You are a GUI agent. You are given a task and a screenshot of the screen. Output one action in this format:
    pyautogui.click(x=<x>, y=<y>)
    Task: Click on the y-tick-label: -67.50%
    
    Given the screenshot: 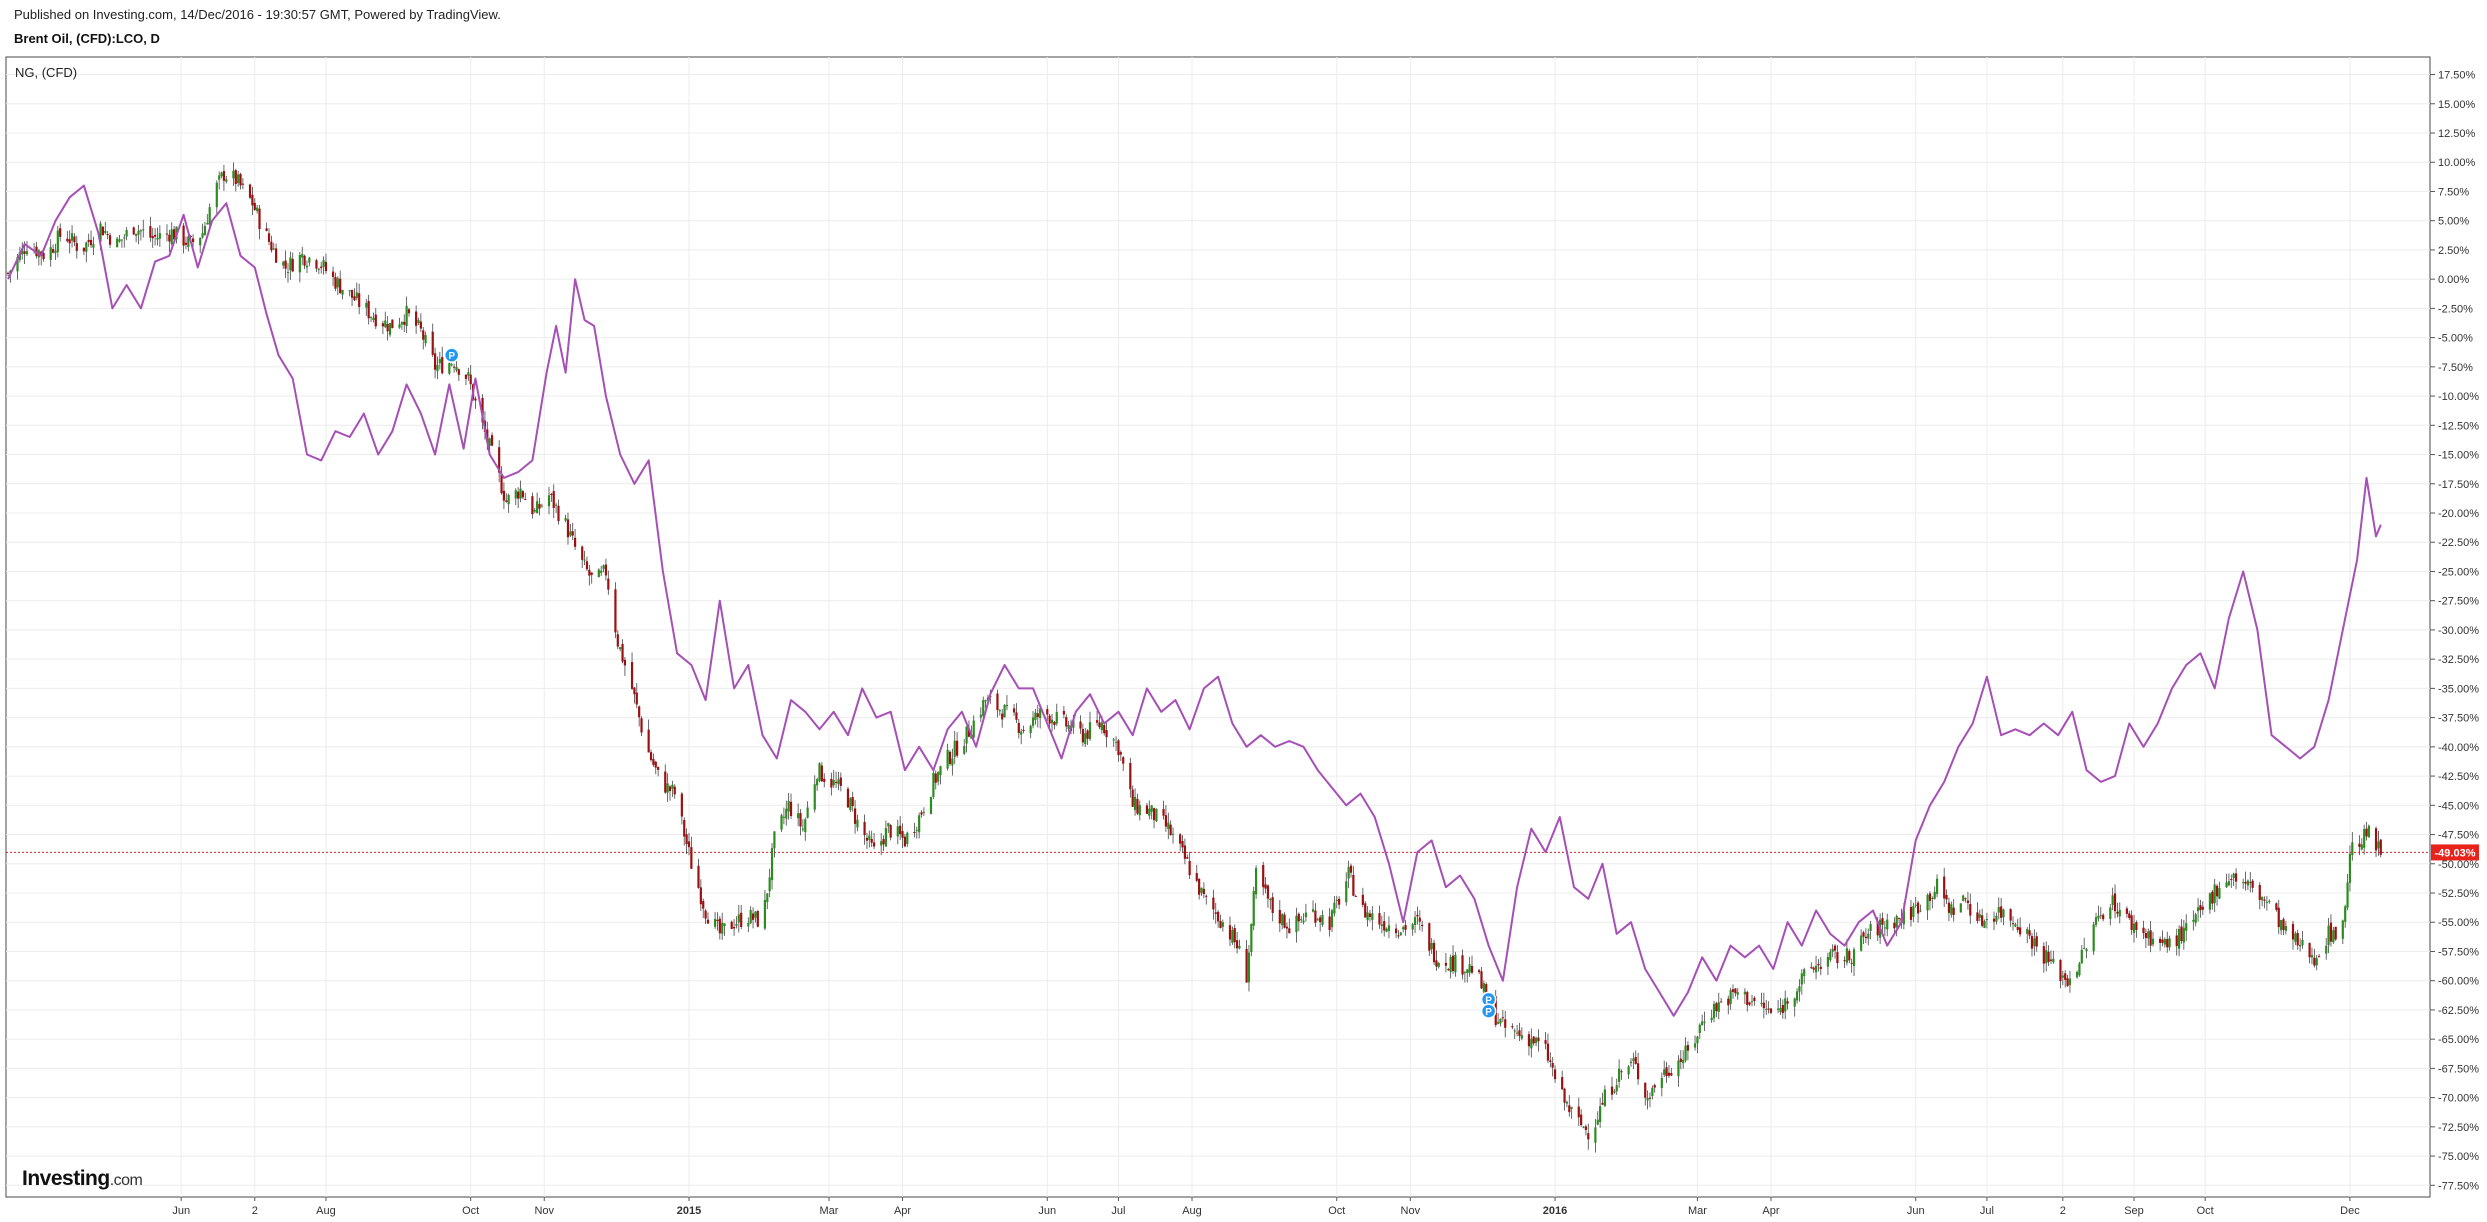 What is the action you would take?
    pyautogui.click(x=2458, y=1069)
    